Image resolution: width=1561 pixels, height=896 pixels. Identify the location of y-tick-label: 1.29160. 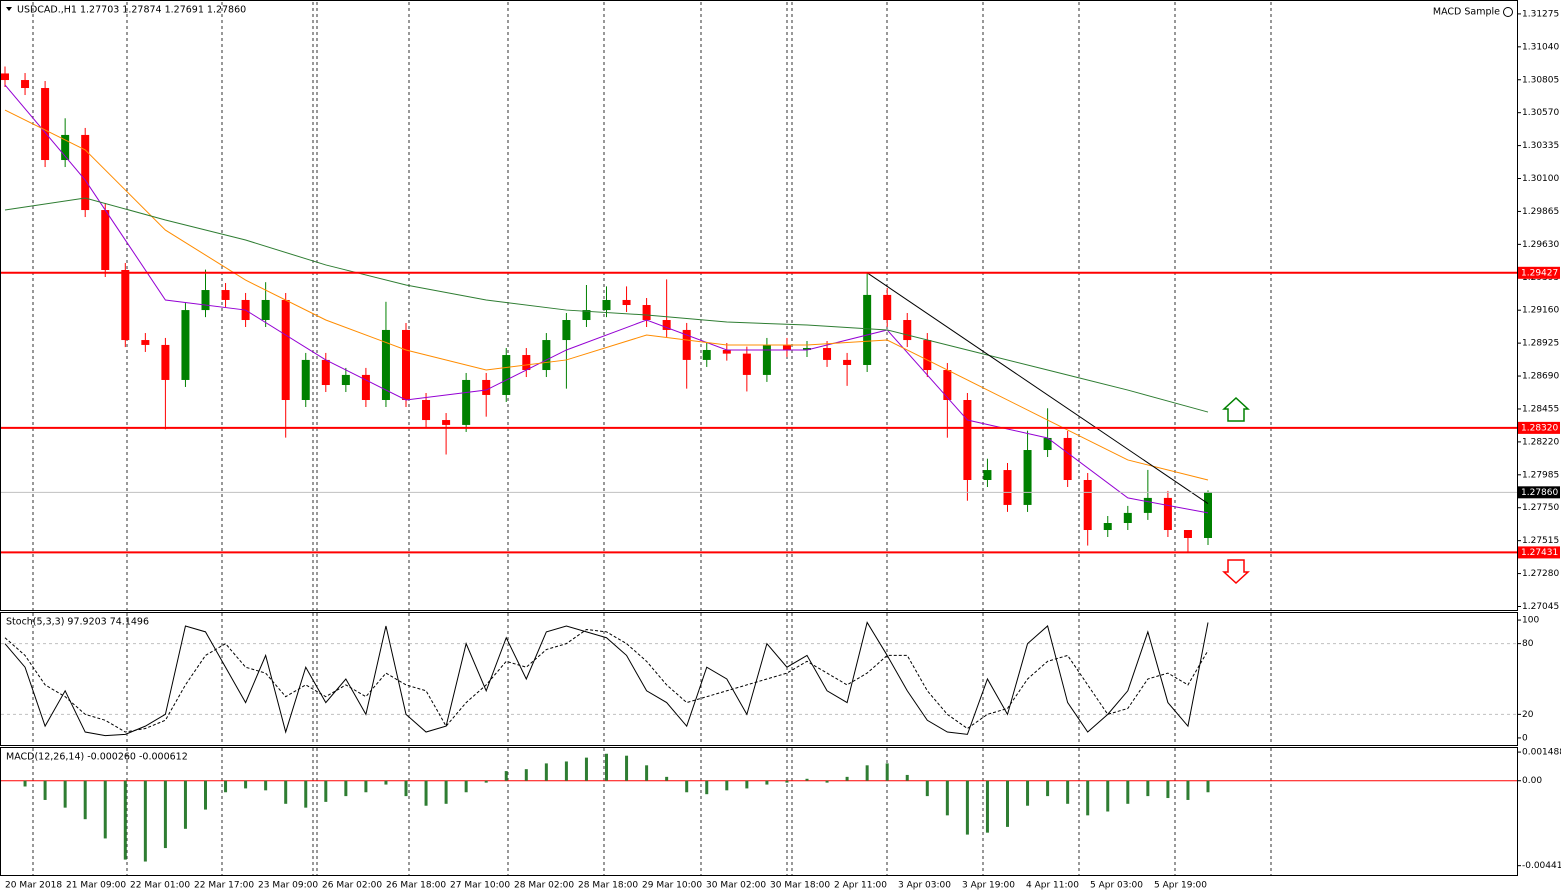
(1540, 311).